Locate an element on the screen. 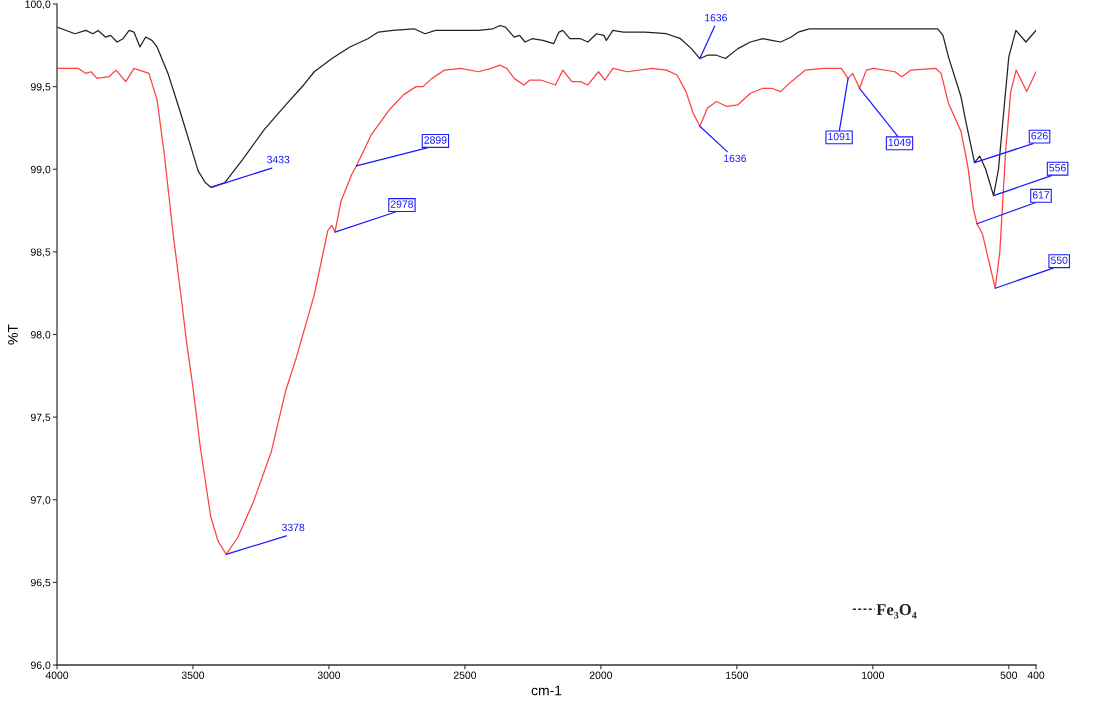 The width and height of the screenshot is (1105, 704). annotation: 550 is located at coordinates (1059, 260).